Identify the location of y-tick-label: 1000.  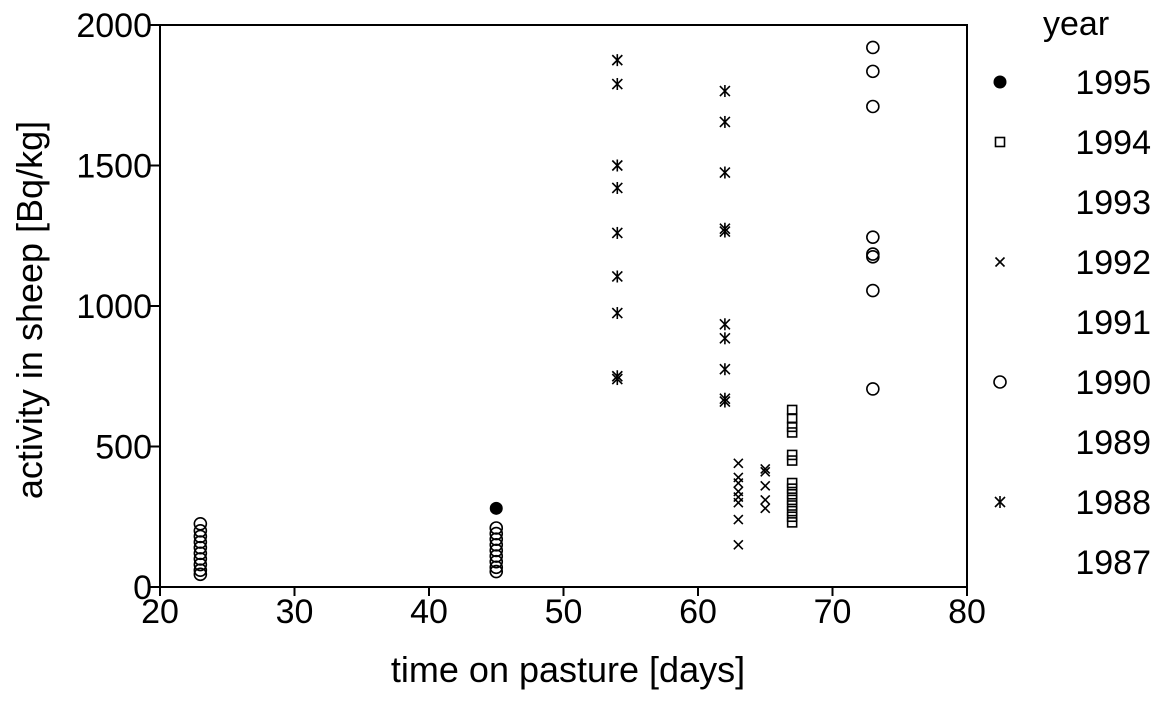
(114, 307).